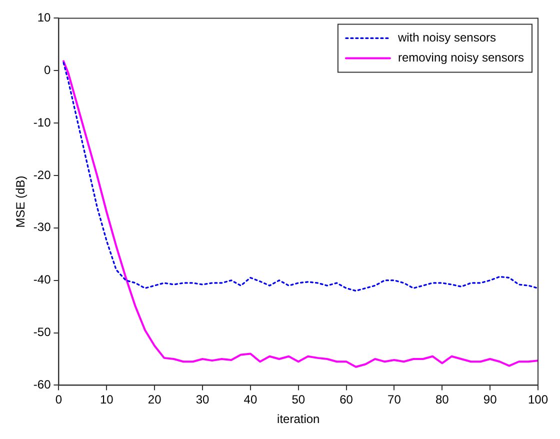  Describe the element at coordinates (299, 399) in the screenshot. I see `x-tick-label: 50` at that location.